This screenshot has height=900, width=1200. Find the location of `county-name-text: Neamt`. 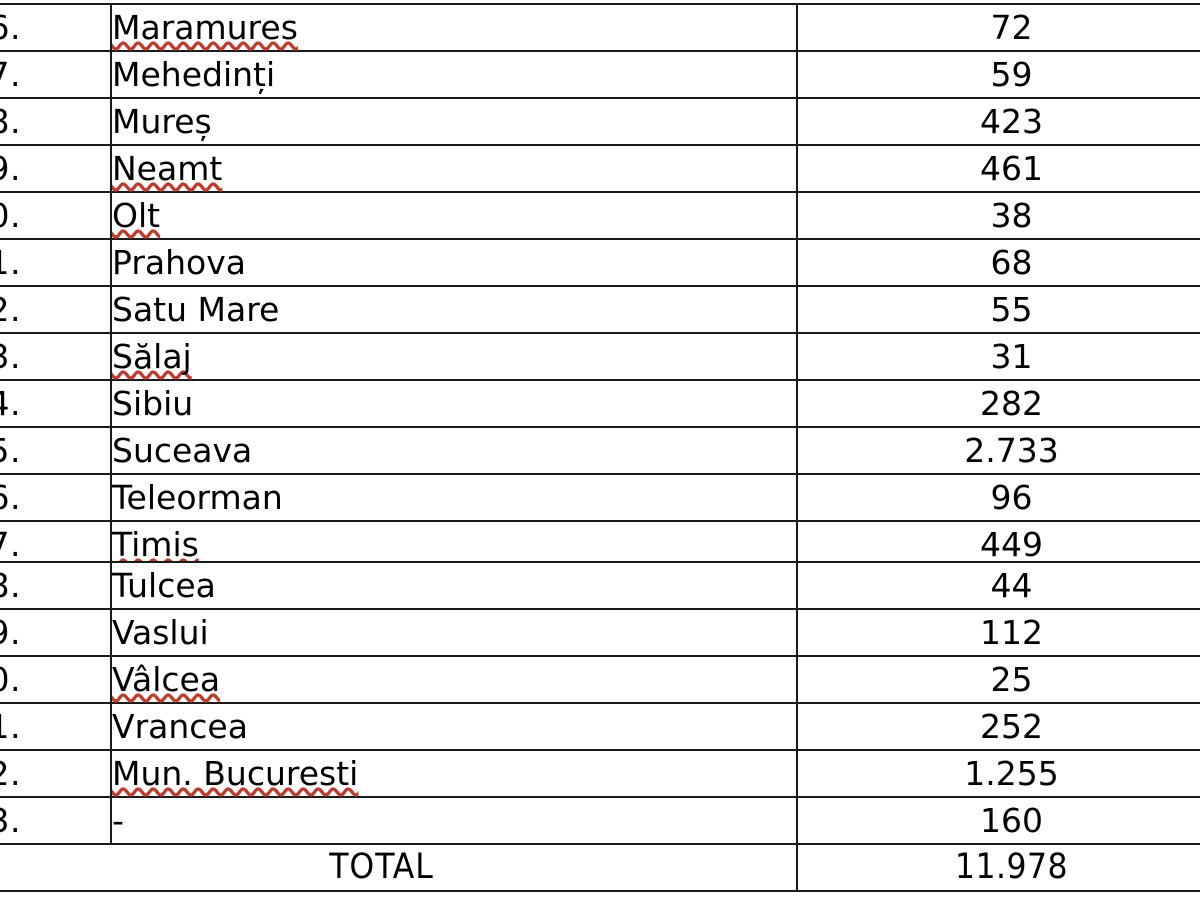

county-name-text: Neamt is located at coordinates (167, 168).